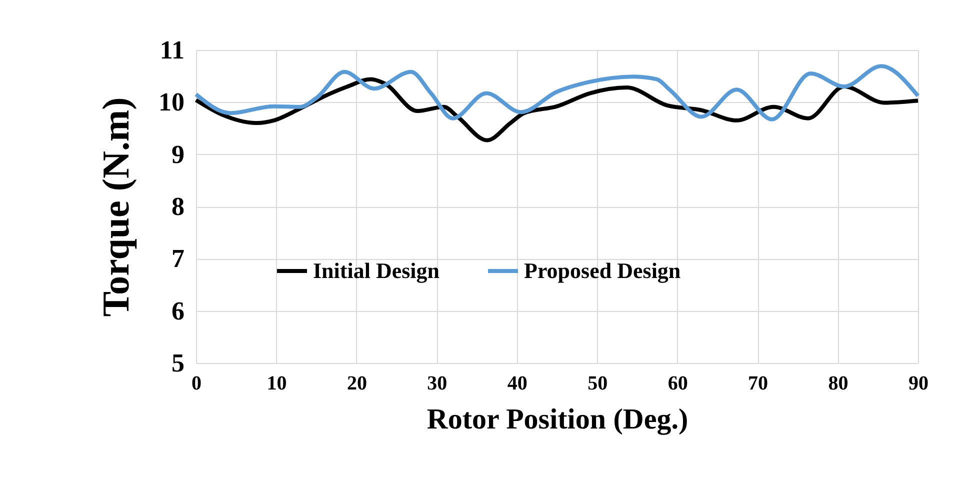 This screenshot has height=480, width=959. Describe the element at coordinates (598, 383) in the screenshot. I see `x-tick-label: 50` at that location.